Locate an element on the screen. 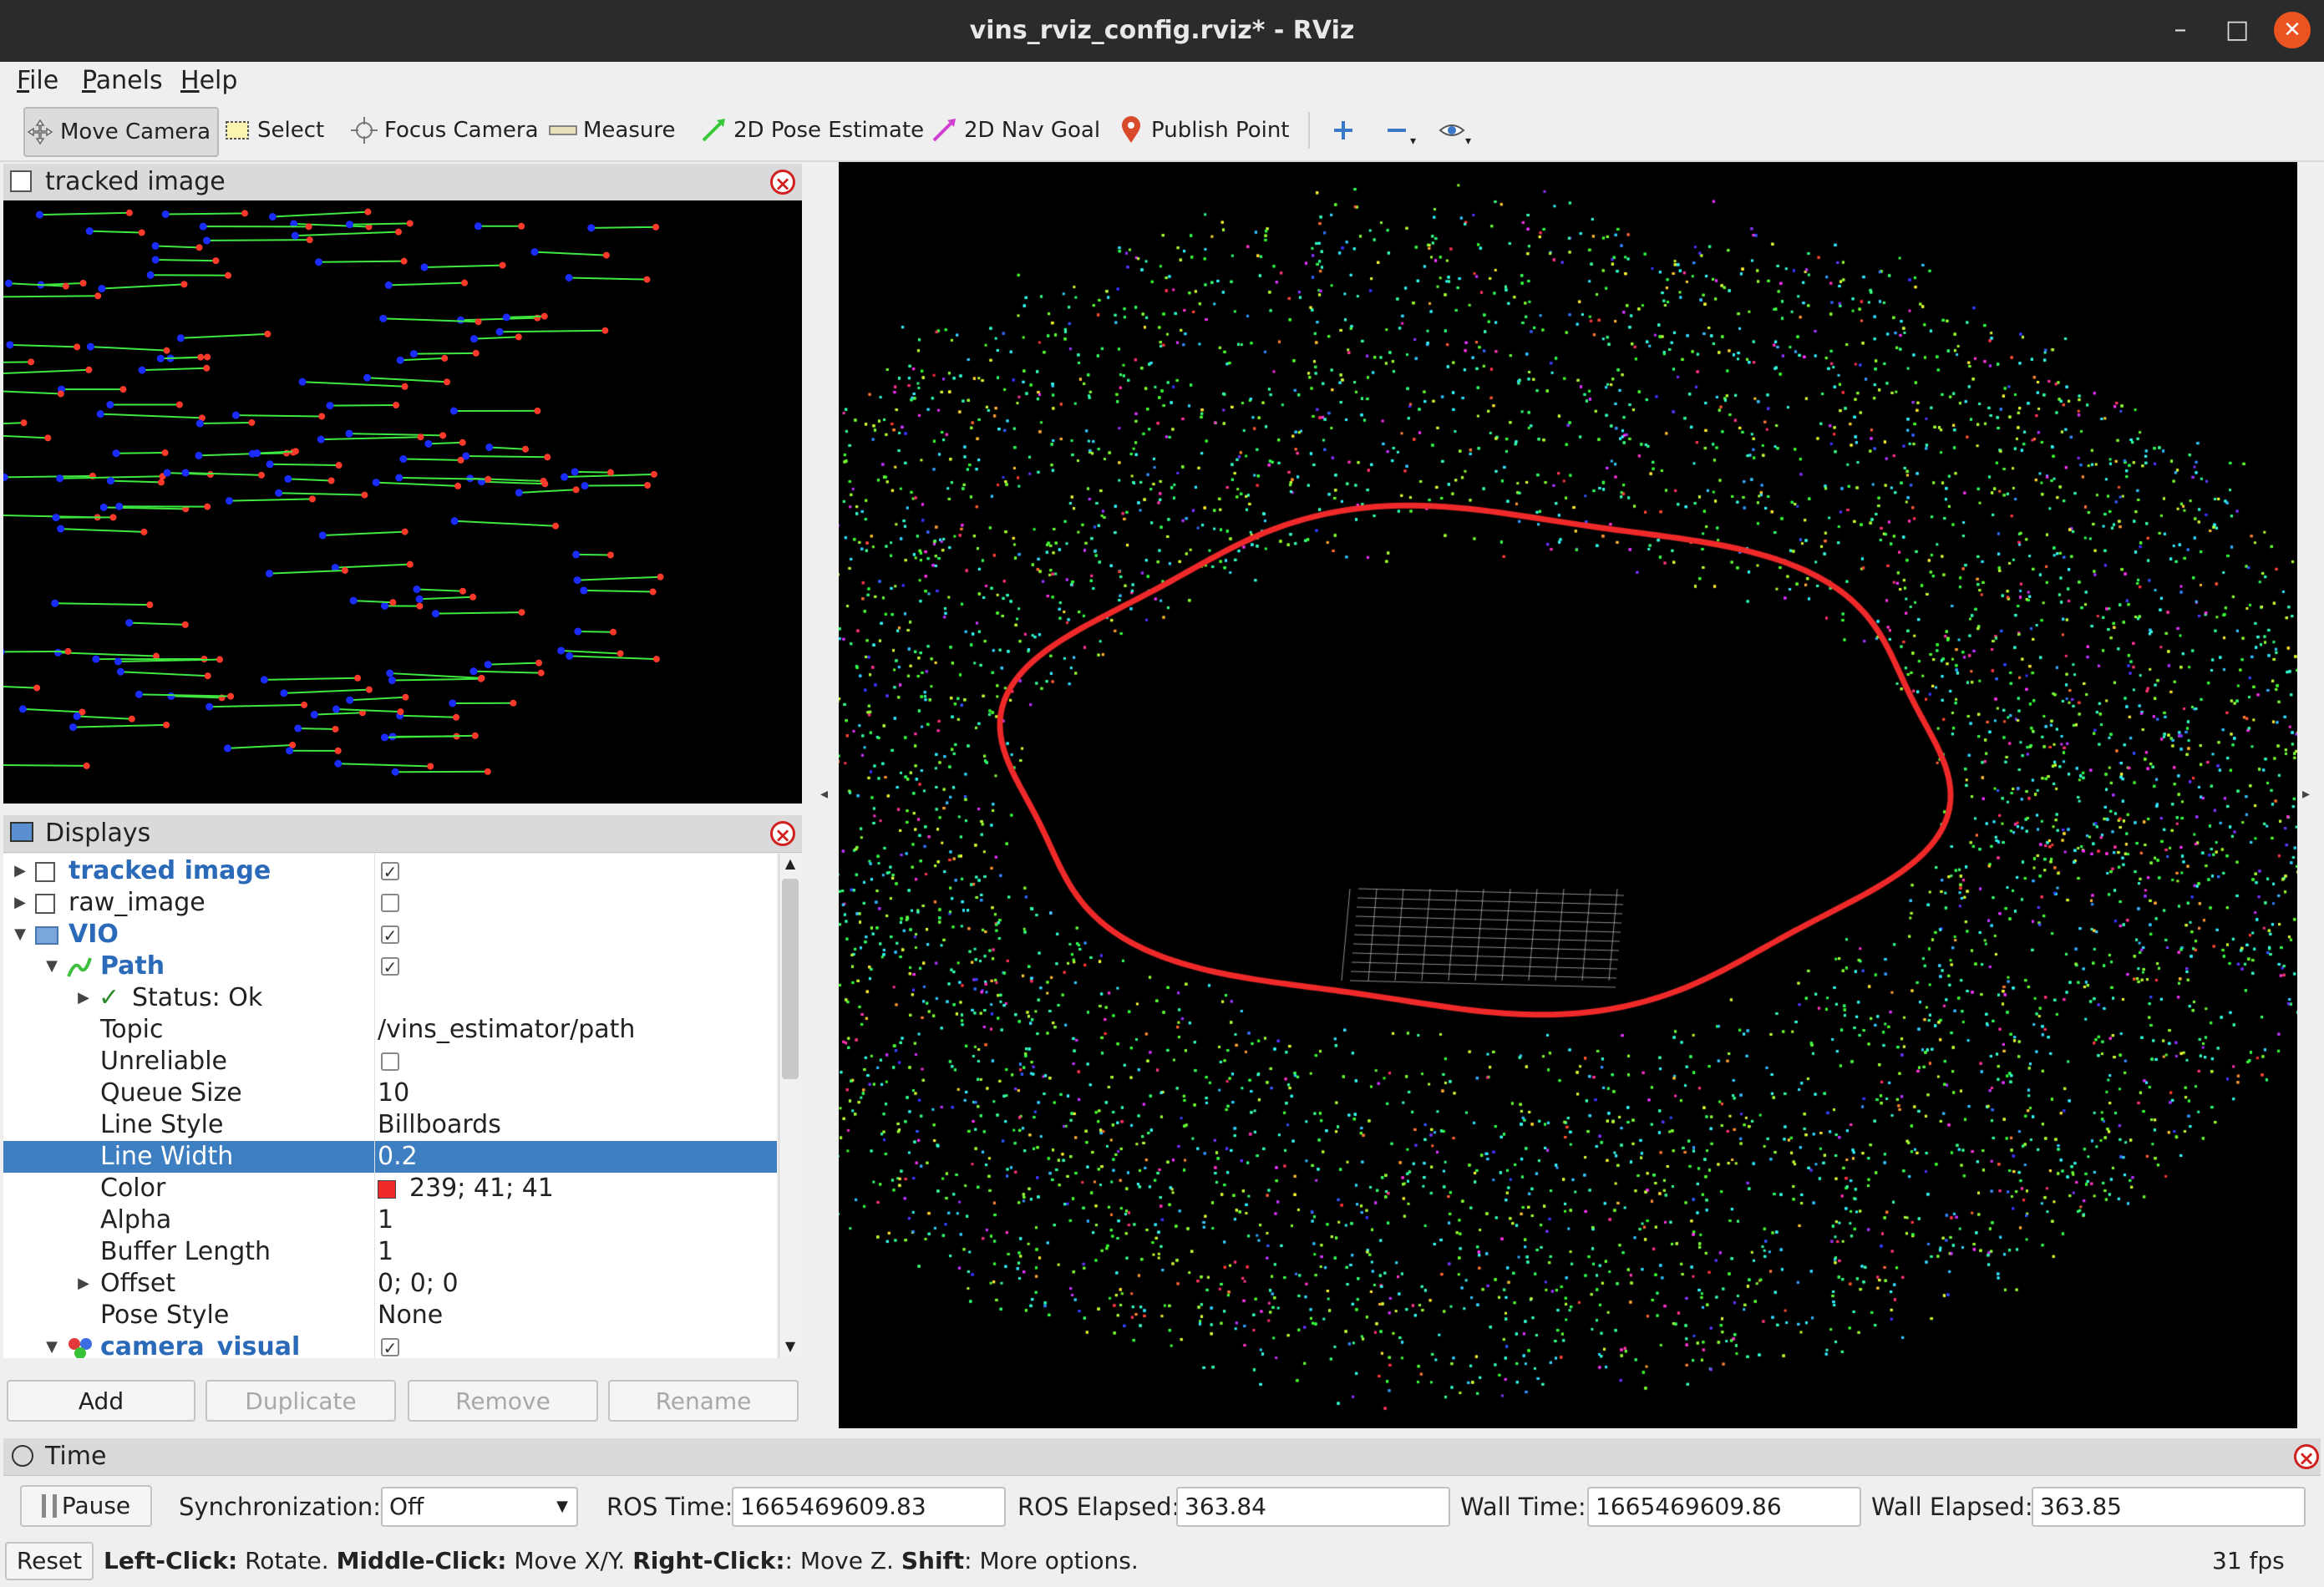  maximize-icon: □ is located at coordinates (2237, 29).